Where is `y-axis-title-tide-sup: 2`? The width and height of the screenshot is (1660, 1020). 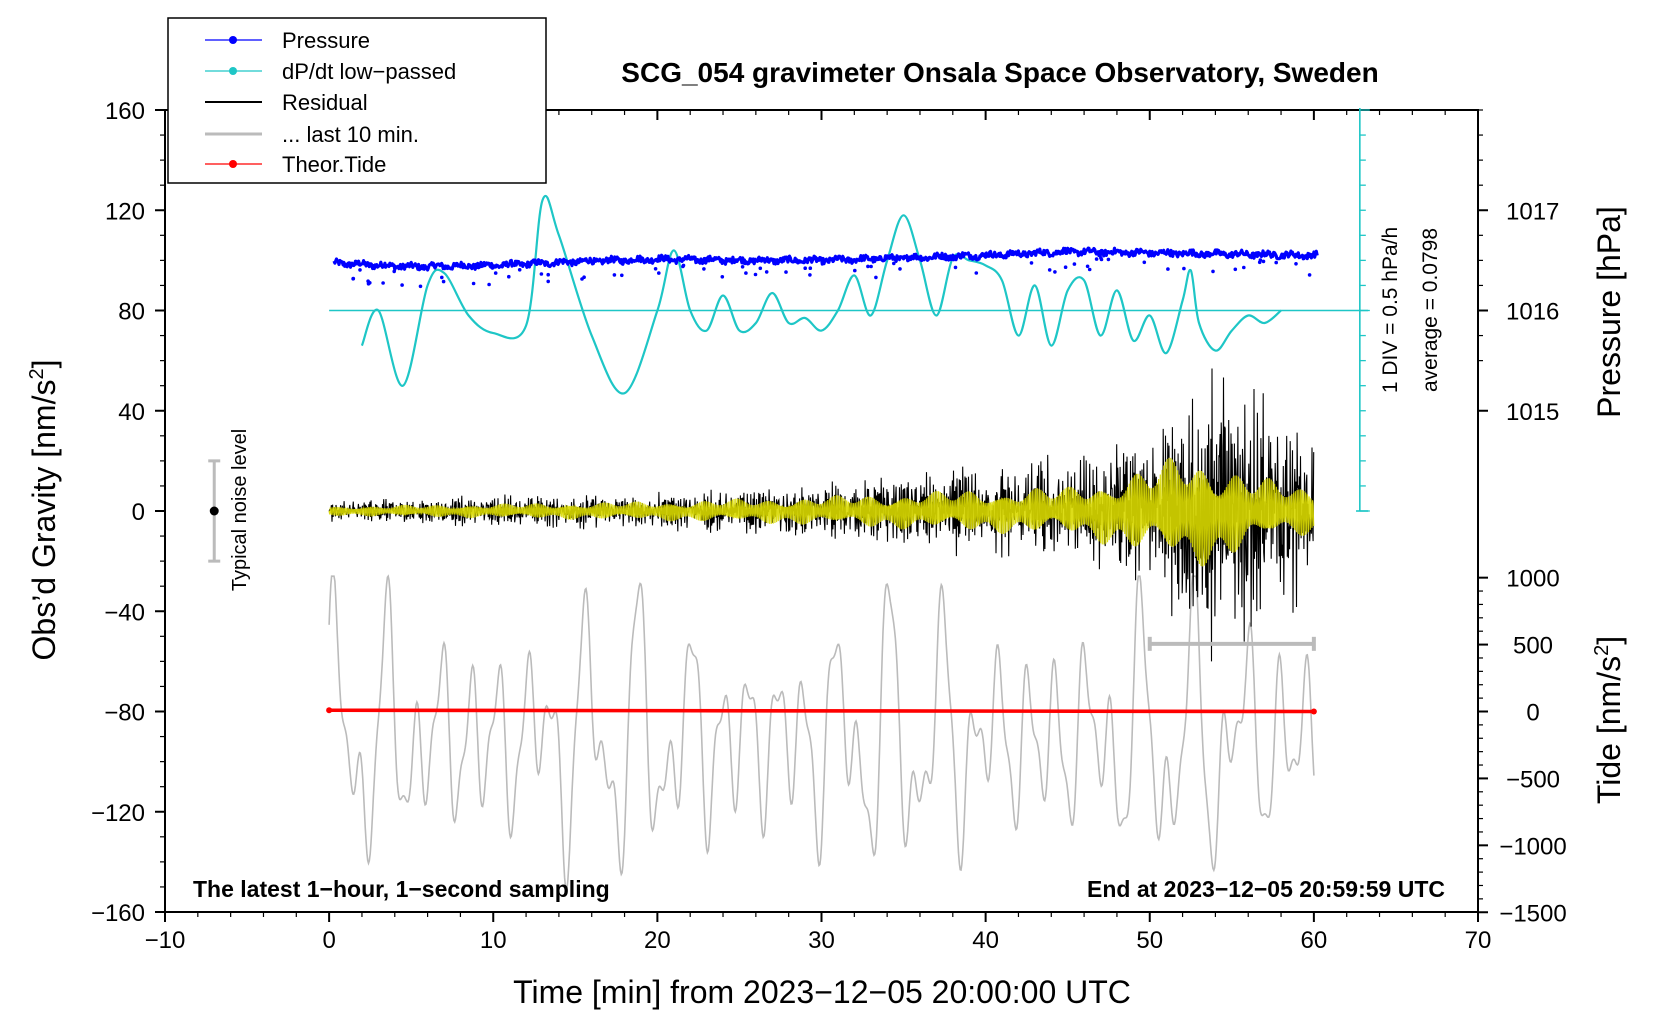 y-axis-title-tide-sup: 2 is located at coordinates (1602, 650).